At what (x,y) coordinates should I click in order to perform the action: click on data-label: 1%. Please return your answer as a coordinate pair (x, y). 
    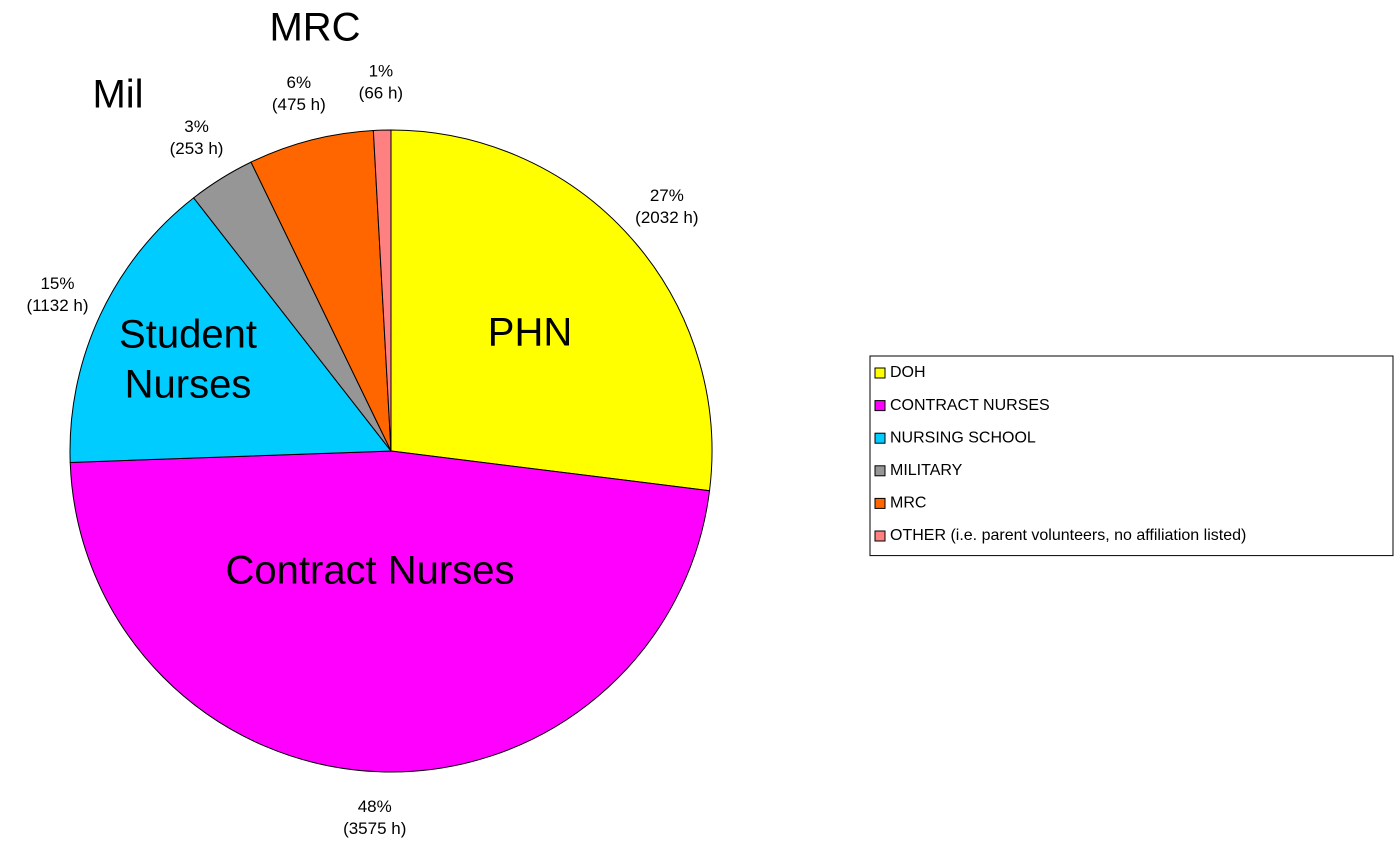
    Looking at the image, I should click on (381, 71).